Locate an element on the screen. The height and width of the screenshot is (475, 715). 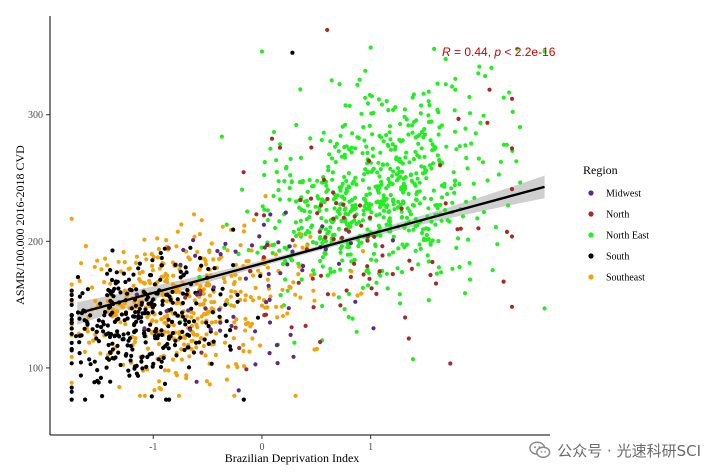
y-tick-label: 300 is located at coordinates (35, 115).